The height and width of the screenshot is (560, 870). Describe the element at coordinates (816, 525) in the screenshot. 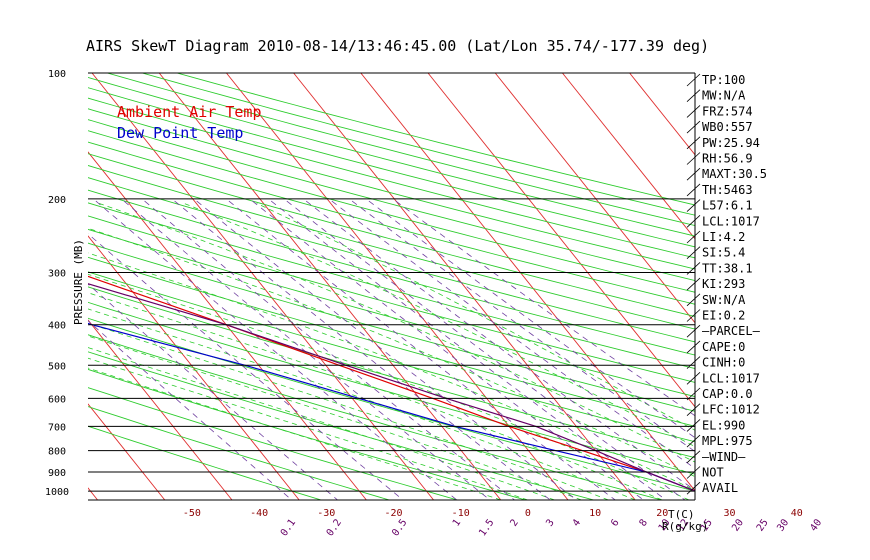

I see `mixing-ratio-label: 40` at that location.